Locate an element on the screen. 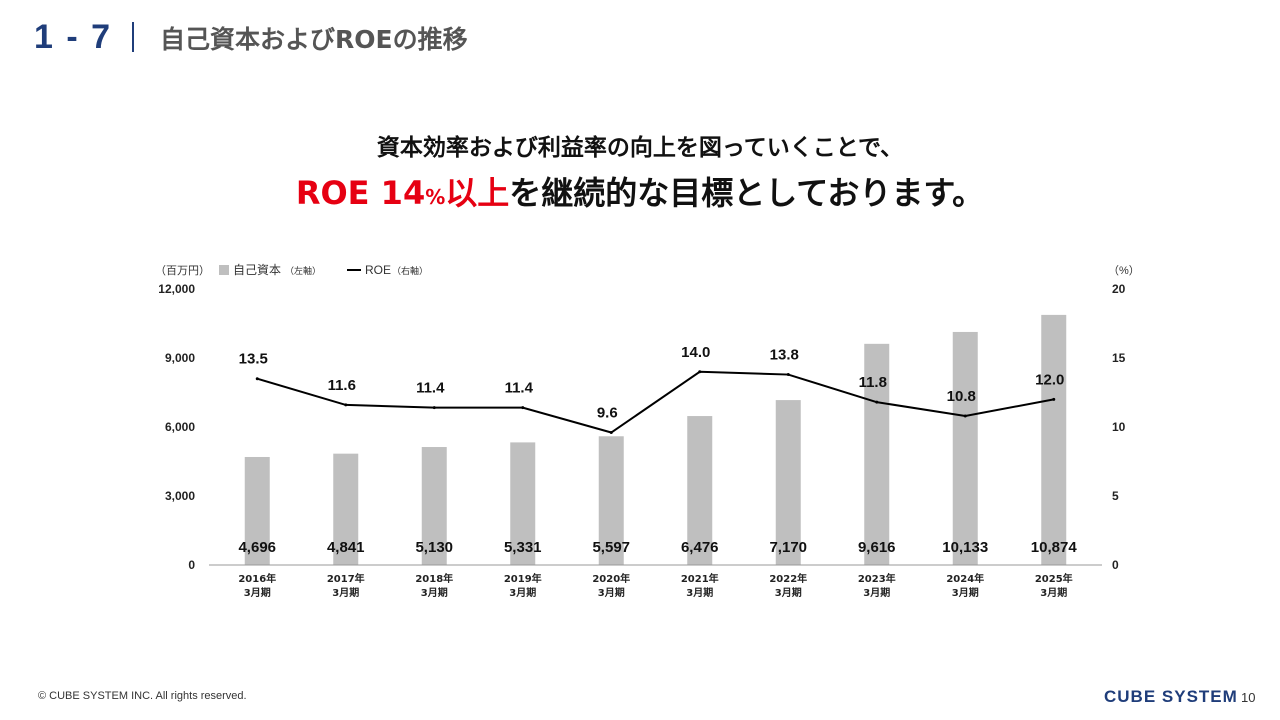 This screenshot has height=720, width=1280. right-axis-tick: 10 is located at coordinates (1119, 427).